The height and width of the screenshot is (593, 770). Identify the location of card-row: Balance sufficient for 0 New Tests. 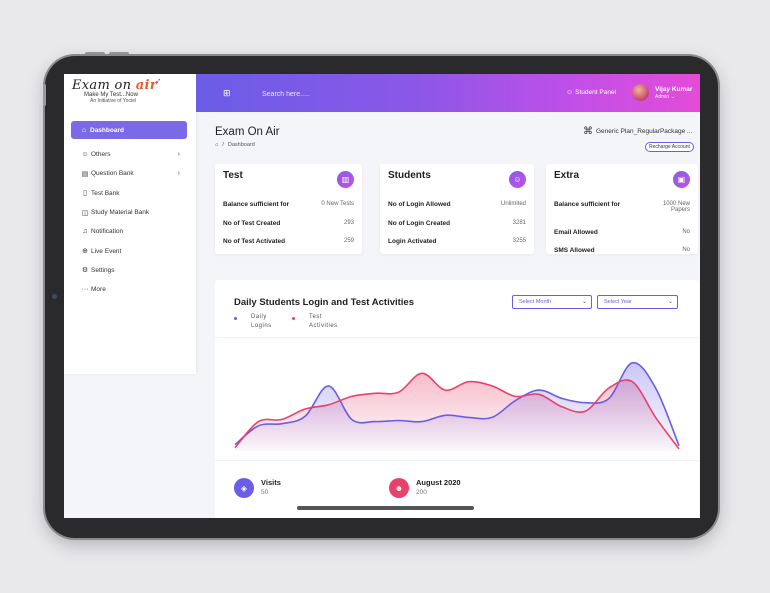
(288, 204).